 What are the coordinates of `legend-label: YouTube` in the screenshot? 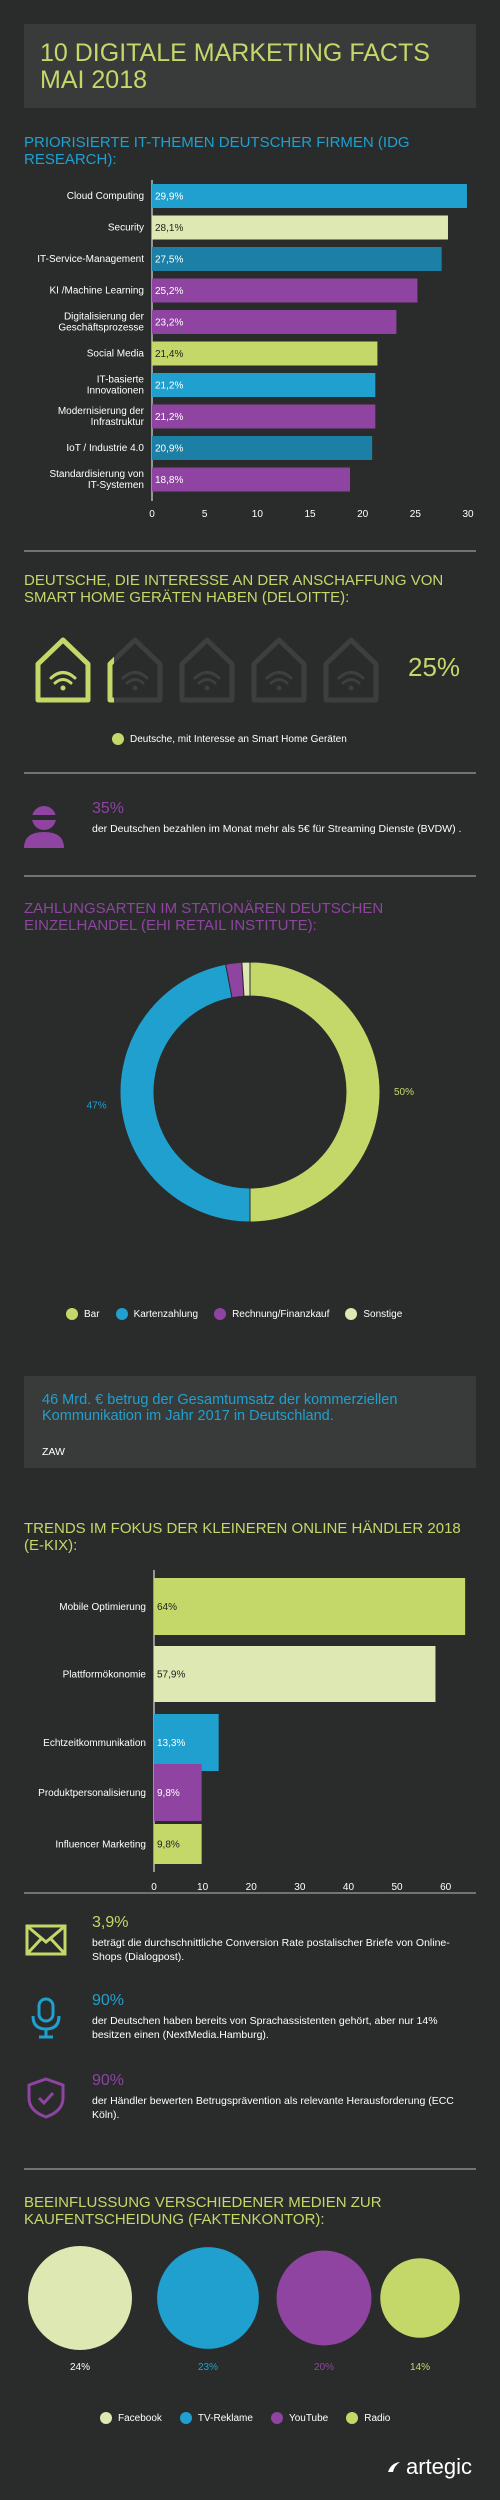 It's located at (308, 2418).